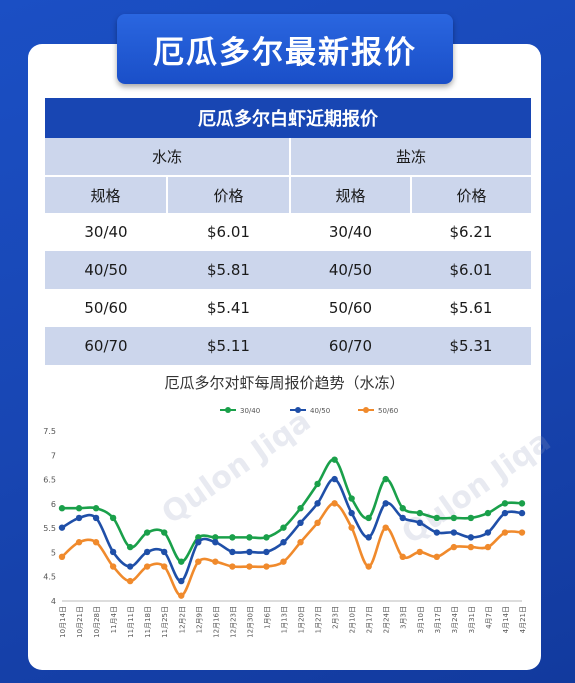  What do you see at coordinates (489, 617) in the screenshot?
I see `x-tick-label: 4月7日` at bounding box center [489, 617].